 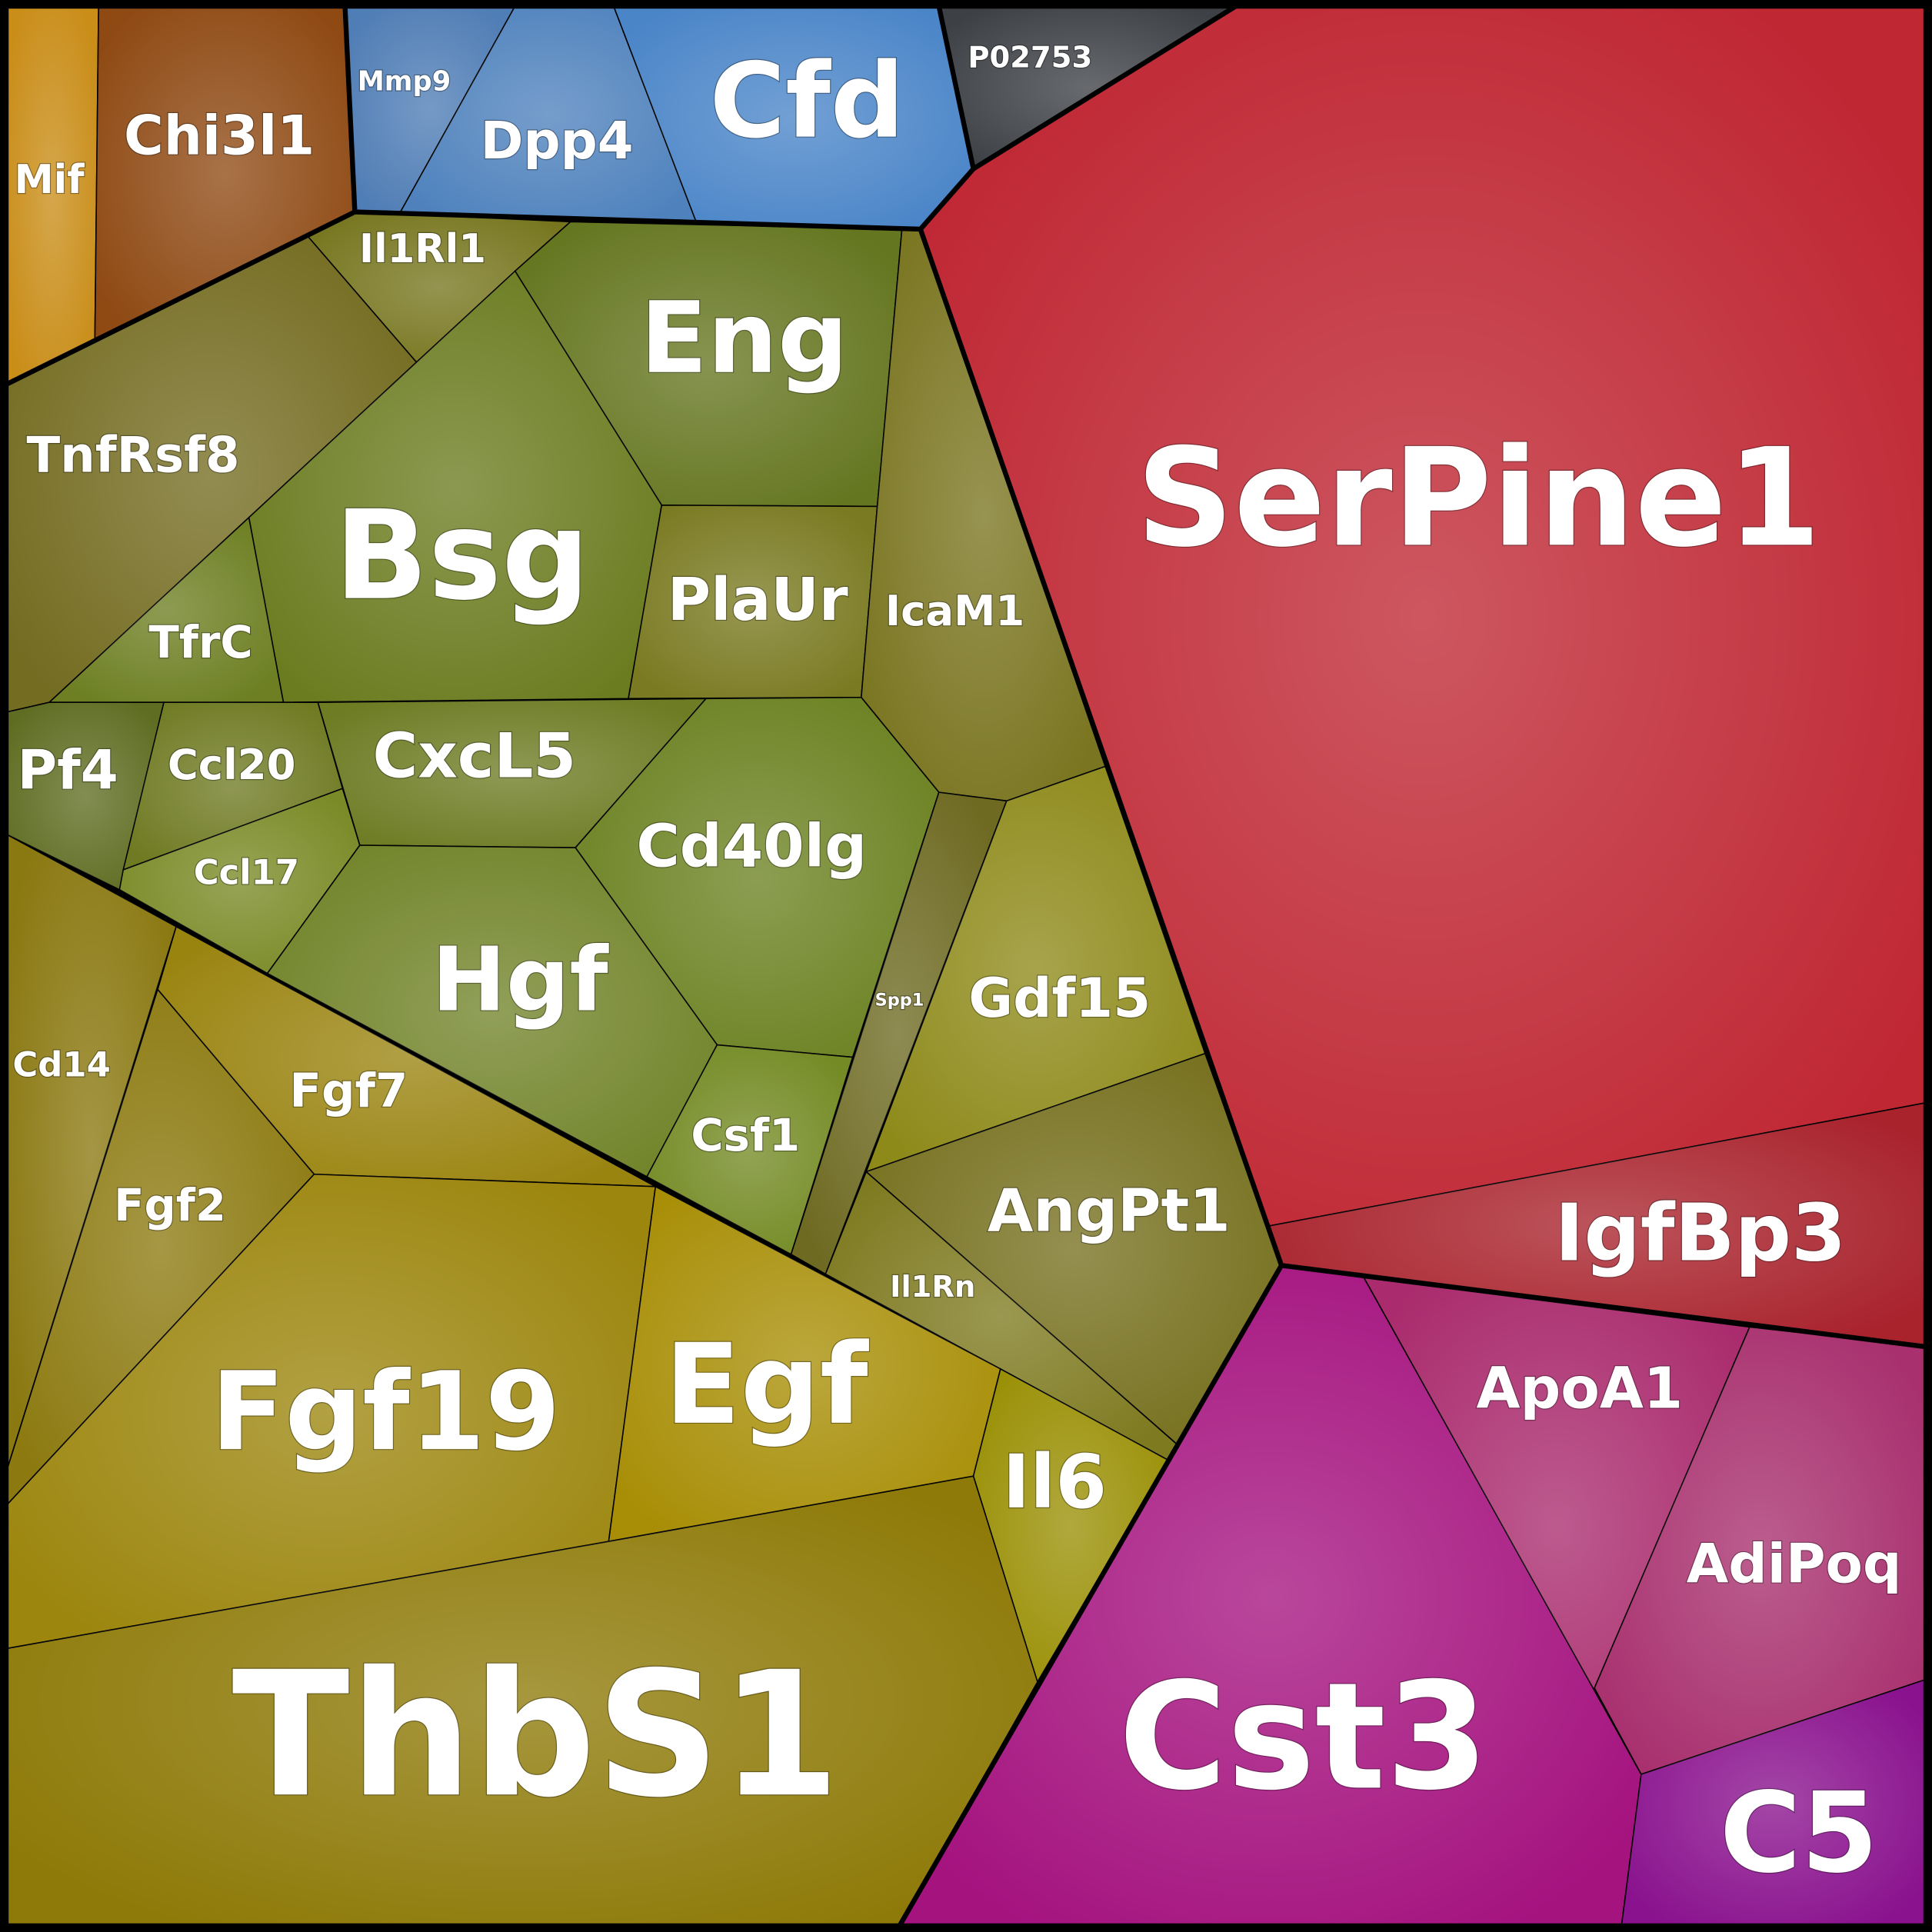 What do you see at coordinates (557, 141) in the screenshot?
I see `cell-label: Dpp4` at bounding box center [557, 141].